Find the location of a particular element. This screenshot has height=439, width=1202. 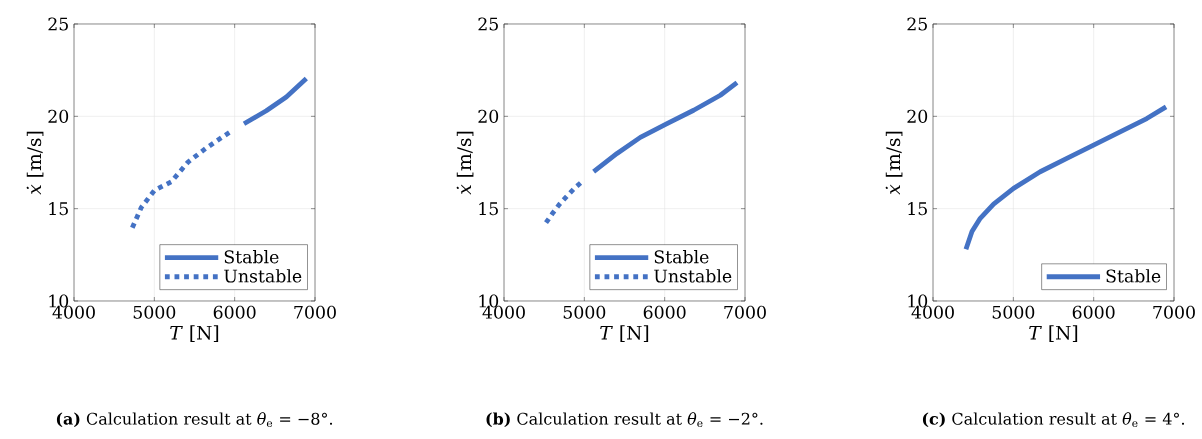

text: (a) Calculation result at θ$_{e}$ = −8°. is located at coordinates (194, 420).